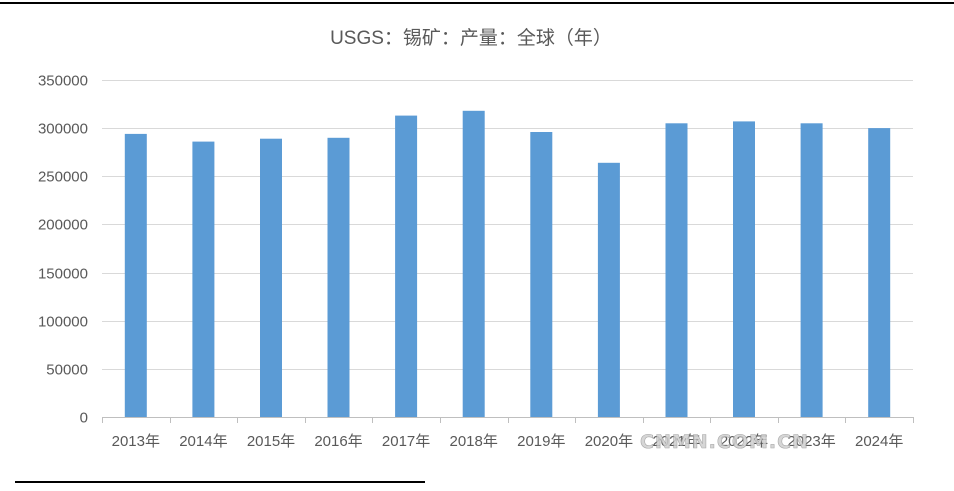  I want to click on y-tick-label: 250000, so click(63, 177).